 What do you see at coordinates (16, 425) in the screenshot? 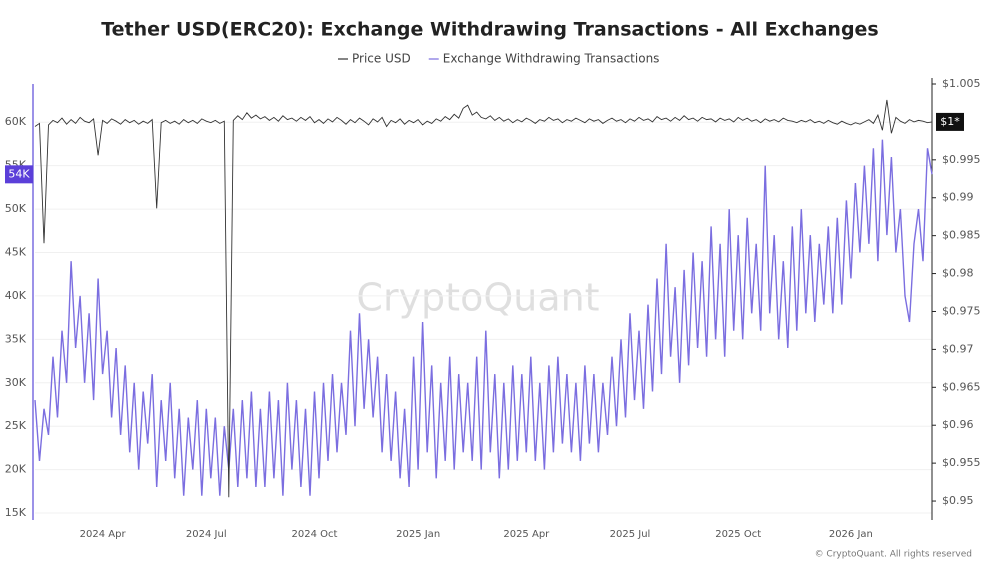
I see `y-tick-label: 25K` at bounding box center [16, 425].